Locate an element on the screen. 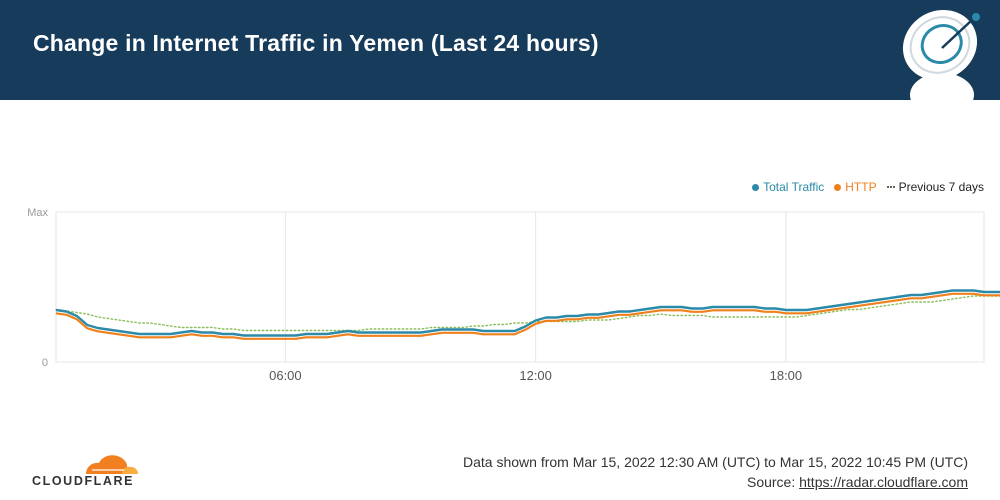 This screenshot has width=1000, height=500. chart-legend: Total Traffic HTTP Previous 7 days is located at coordinates (868, 187).